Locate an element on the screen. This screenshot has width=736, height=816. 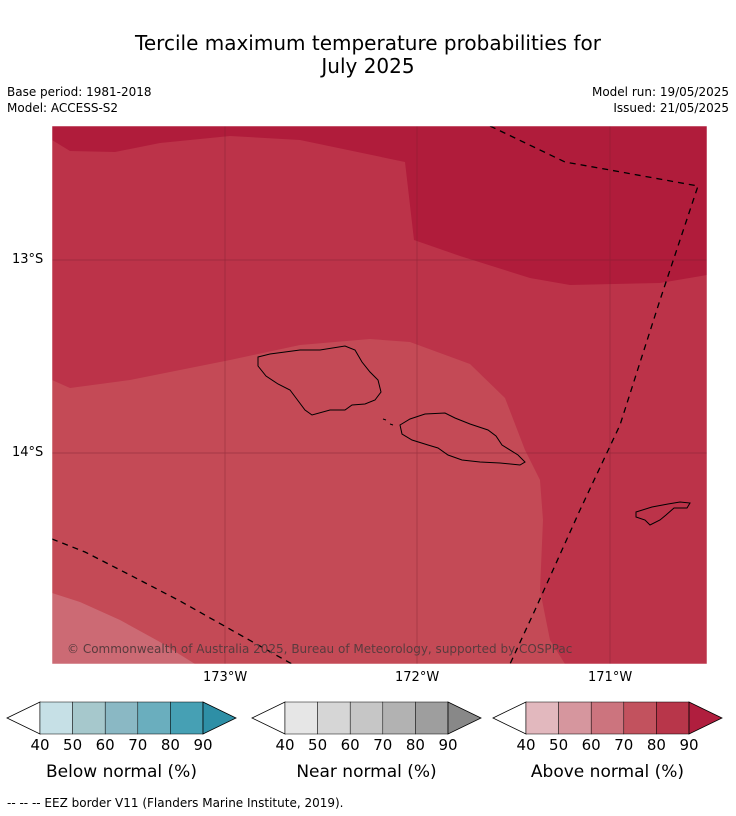
base-period: Base period: 1981-2018 is located at coordinates (79, 92).